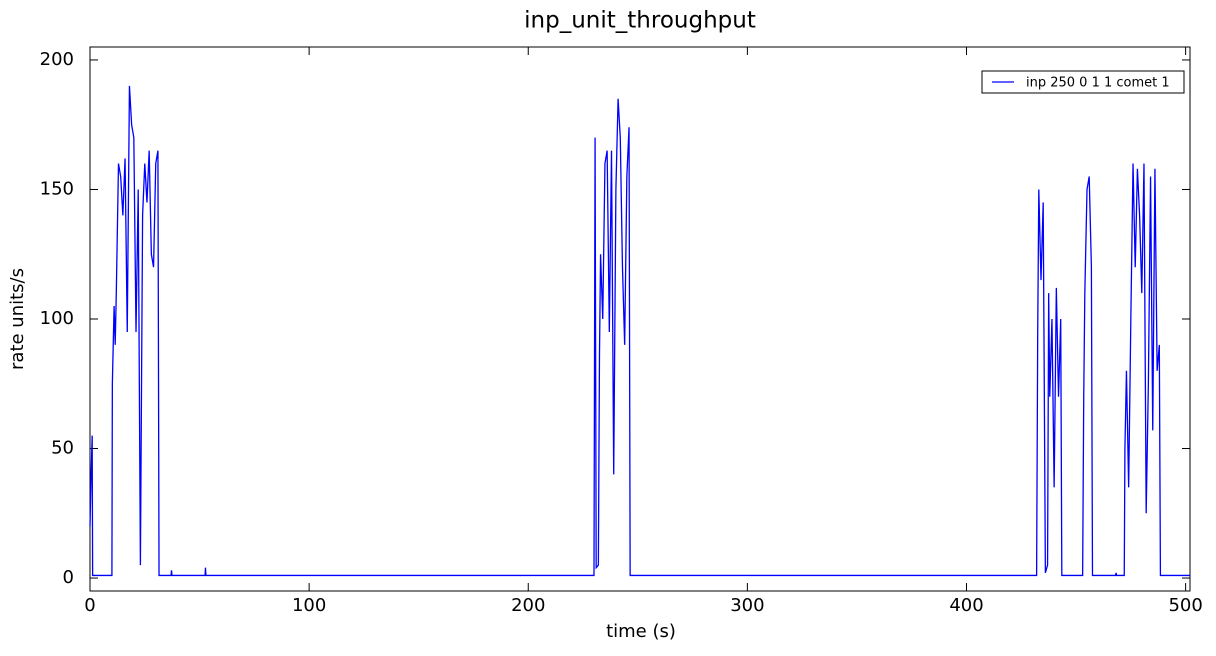 This screenshot has width=1216, height=656. I want to click on x-tick-label: 500, so click(1185, 605).